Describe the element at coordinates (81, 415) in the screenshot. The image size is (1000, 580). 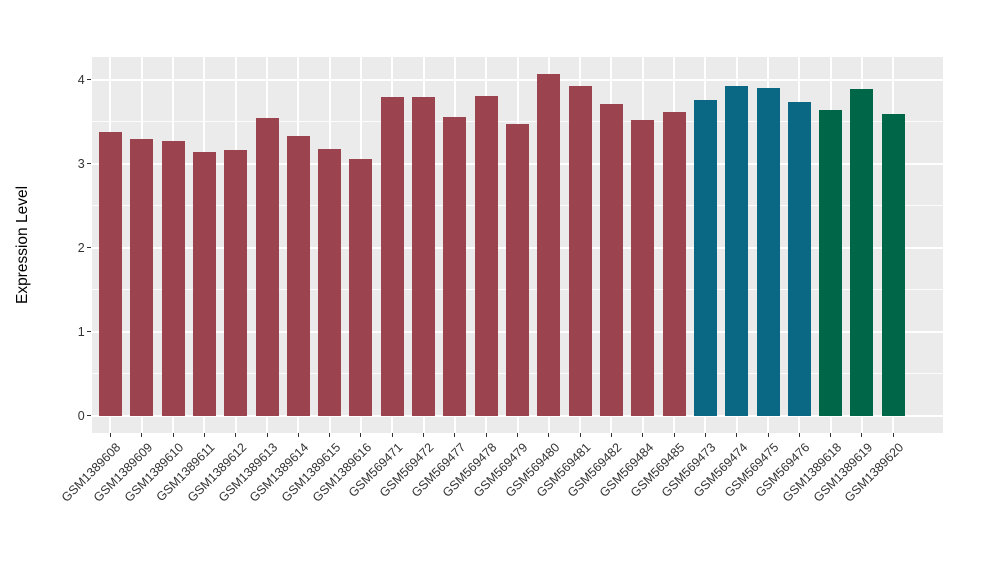
I see `y-tick-label: 0` at that location.